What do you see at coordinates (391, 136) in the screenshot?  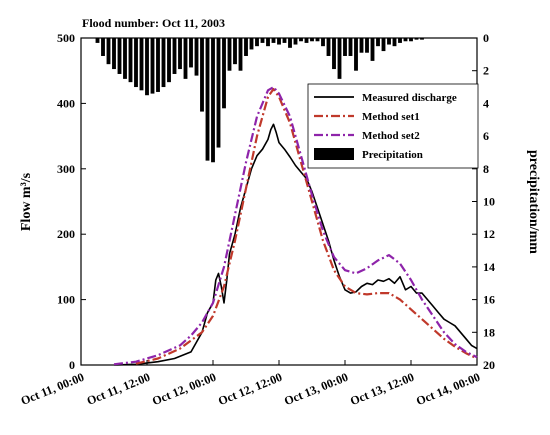 I see `legend-label: Method set2` at bounding box center [391, 136].